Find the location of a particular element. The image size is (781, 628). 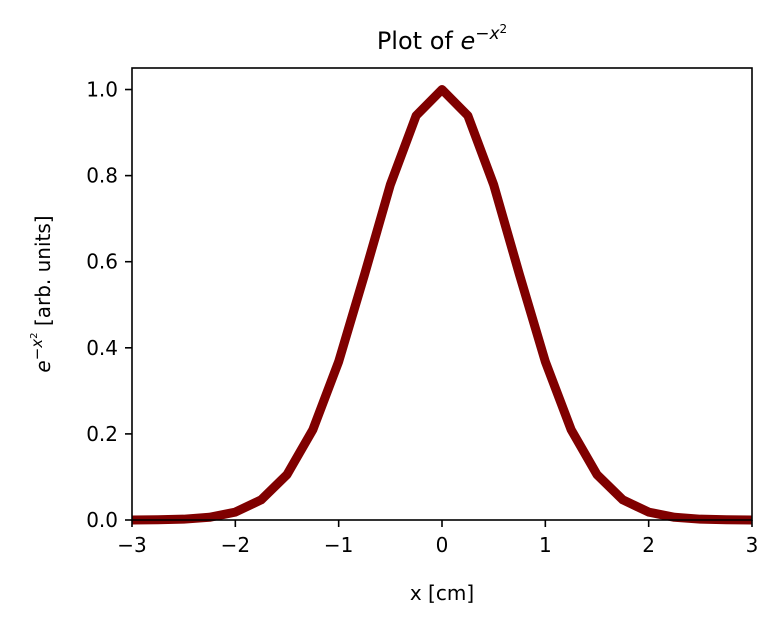

x-tick-label: 2 is located at coordinates (648, 545).